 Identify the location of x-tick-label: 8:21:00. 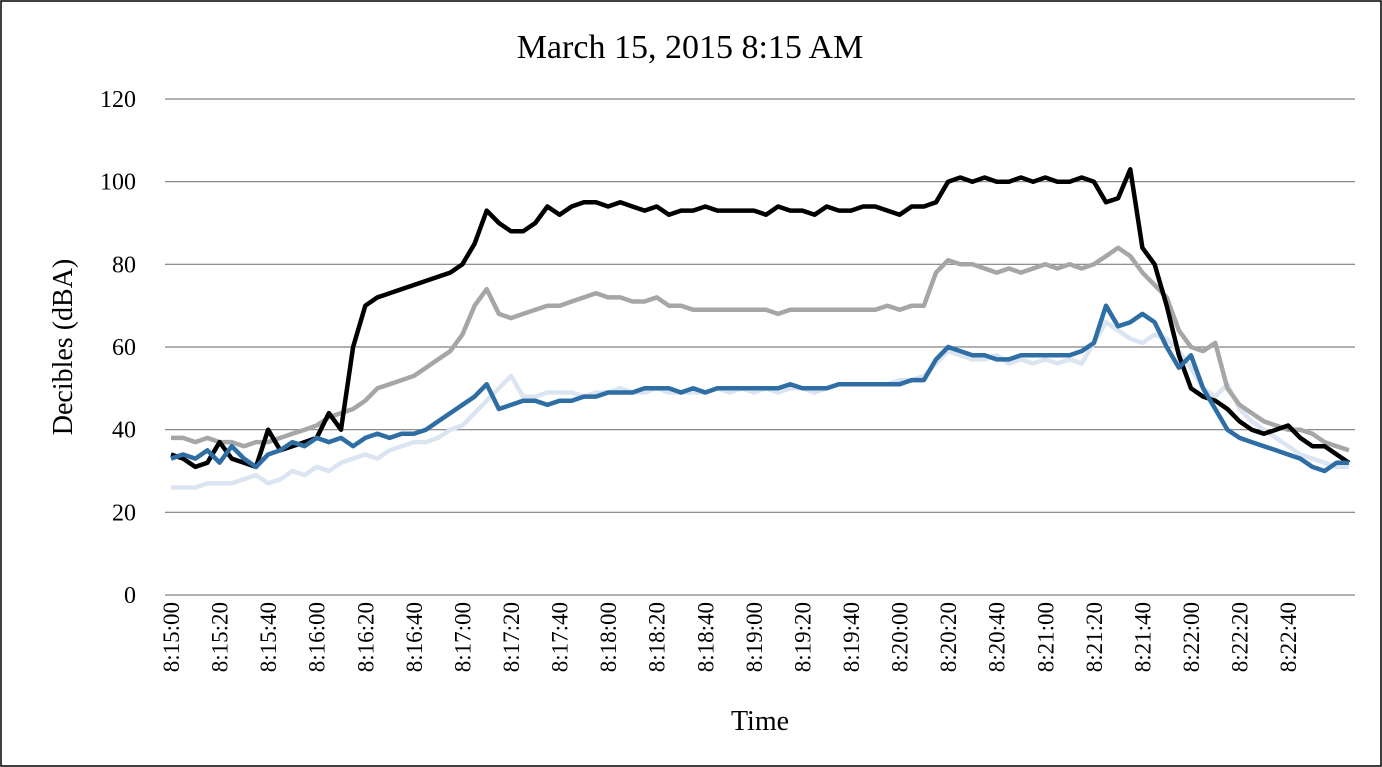
(1045, 637).